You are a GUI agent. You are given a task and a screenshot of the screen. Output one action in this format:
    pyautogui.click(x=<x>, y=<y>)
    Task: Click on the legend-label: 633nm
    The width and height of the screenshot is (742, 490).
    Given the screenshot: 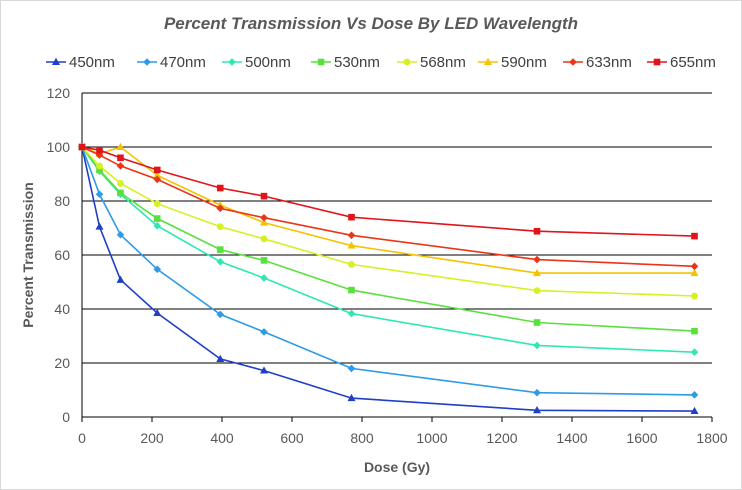 What is the action you would take?
    pyautogui.click(x=609, y=62)
    